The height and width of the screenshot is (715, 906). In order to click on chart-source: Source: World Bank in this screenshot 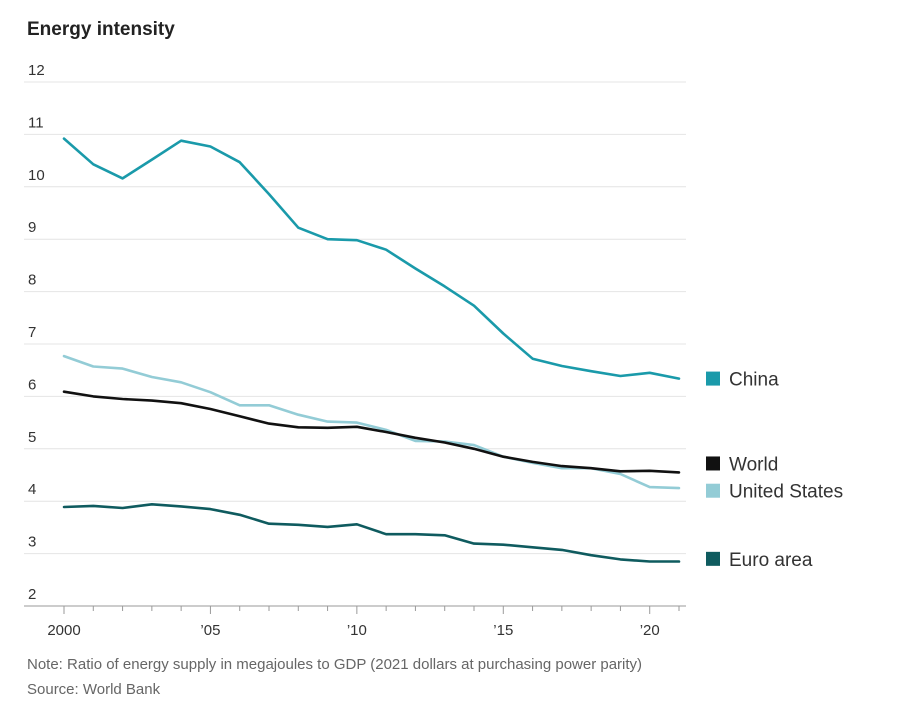, I will do `click(94, 689)`.